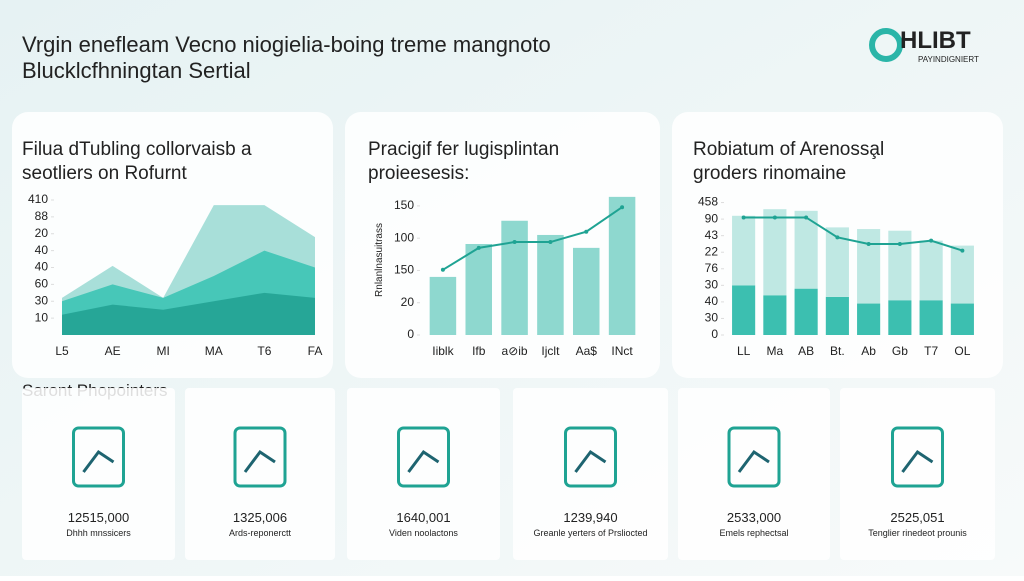 The image size is (1024, 581). I want to click on logo-icon, so click(886, 45).